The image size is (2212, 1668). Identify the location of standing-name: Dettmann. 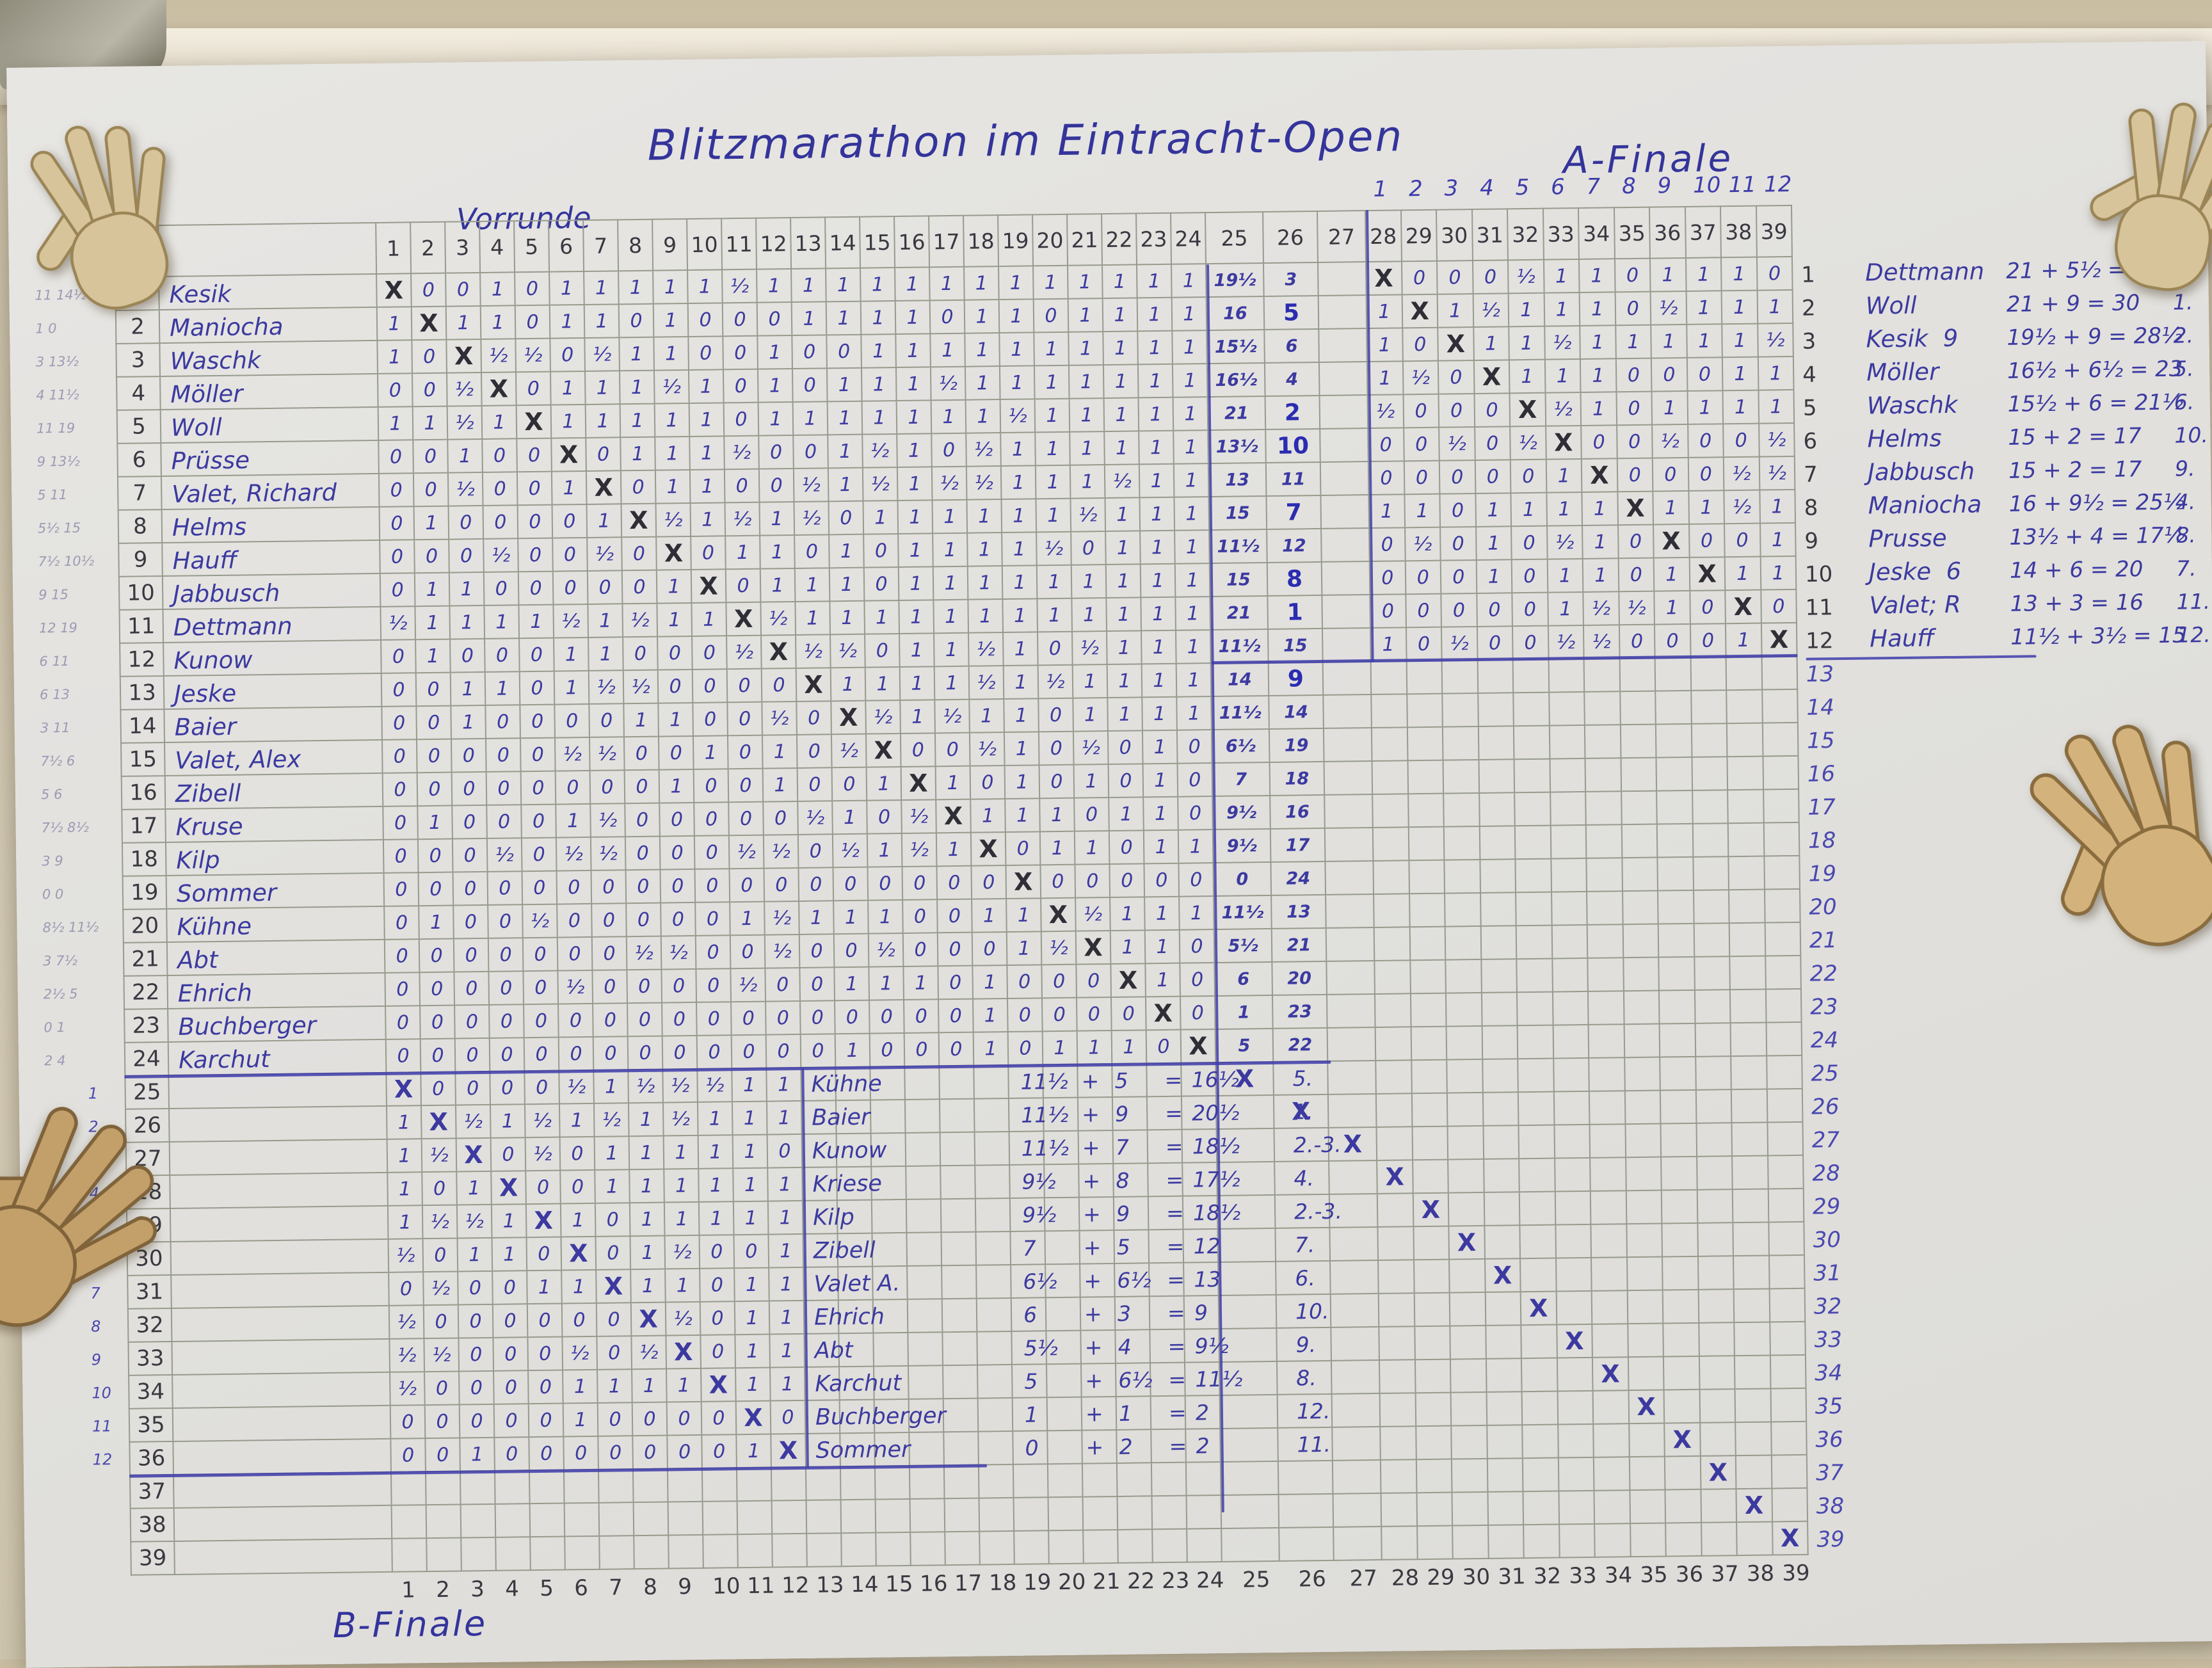
(1924, 271).